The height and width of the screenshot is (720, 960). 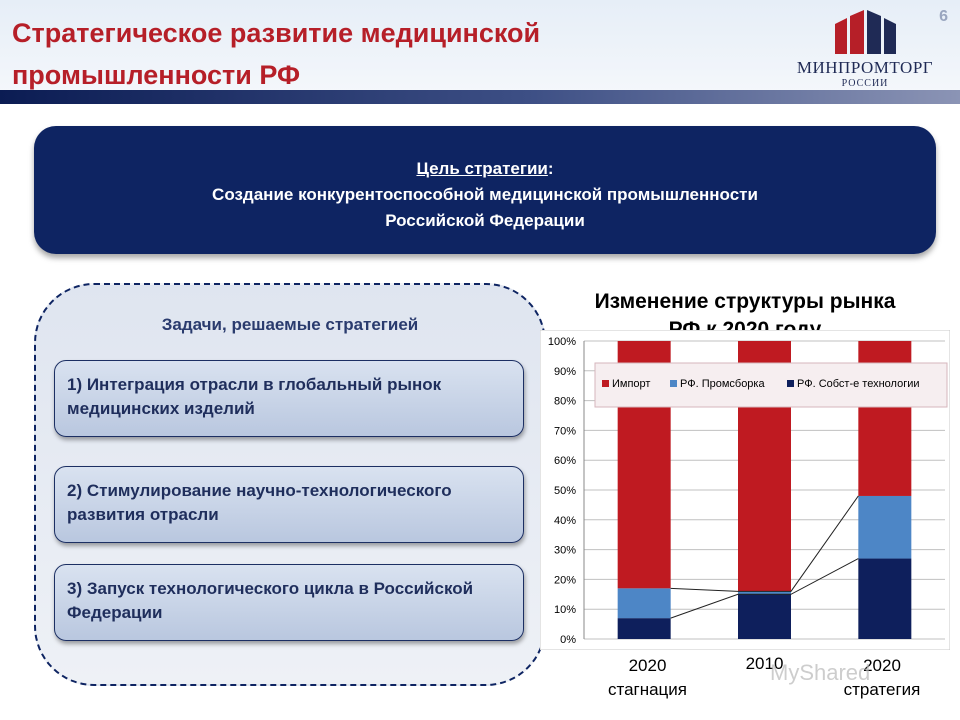 I want to click on legend-box, so click(x=771, y=385).